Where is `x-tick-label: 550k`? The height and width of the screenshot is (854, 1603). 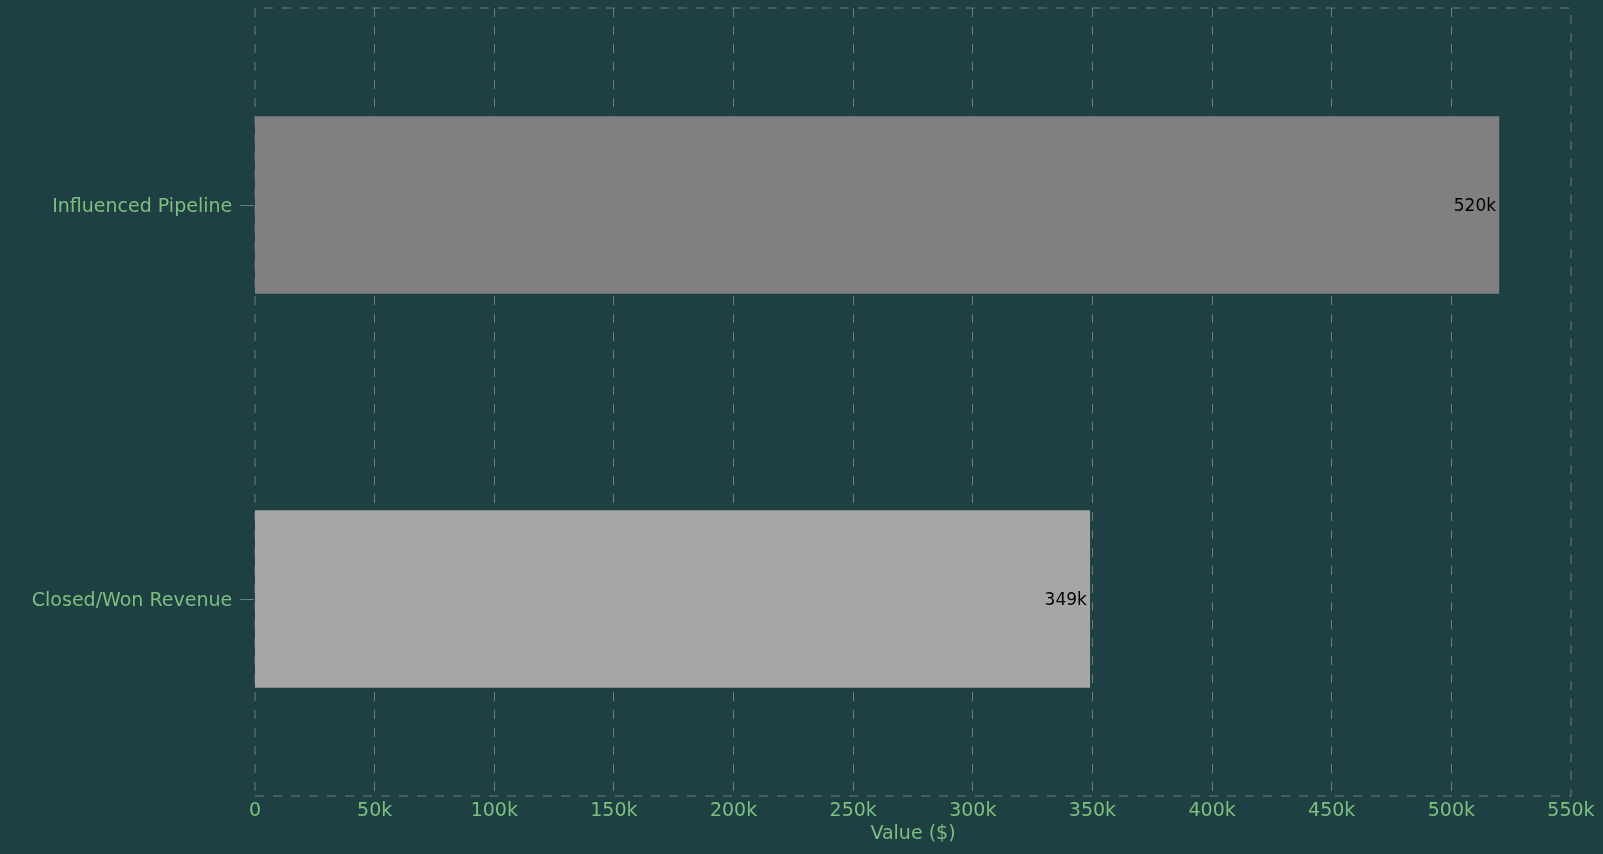
x-tick-label: 550k is located at coordinates (1571, 809).